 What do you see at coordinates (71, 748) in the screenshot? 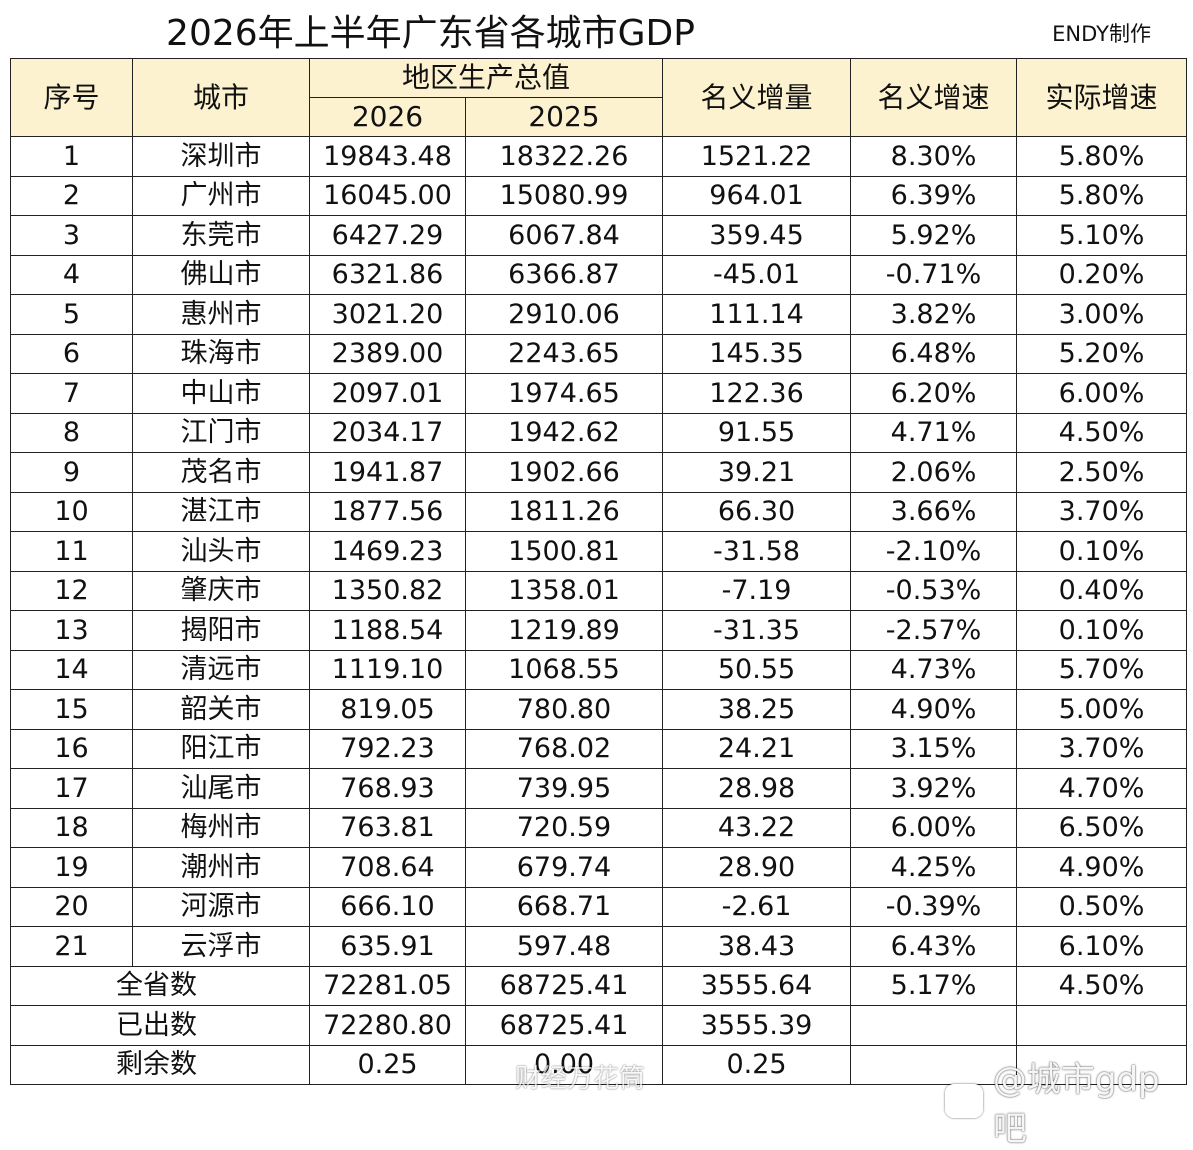
I see `row-index: 16` at bounding box center [71, 748].